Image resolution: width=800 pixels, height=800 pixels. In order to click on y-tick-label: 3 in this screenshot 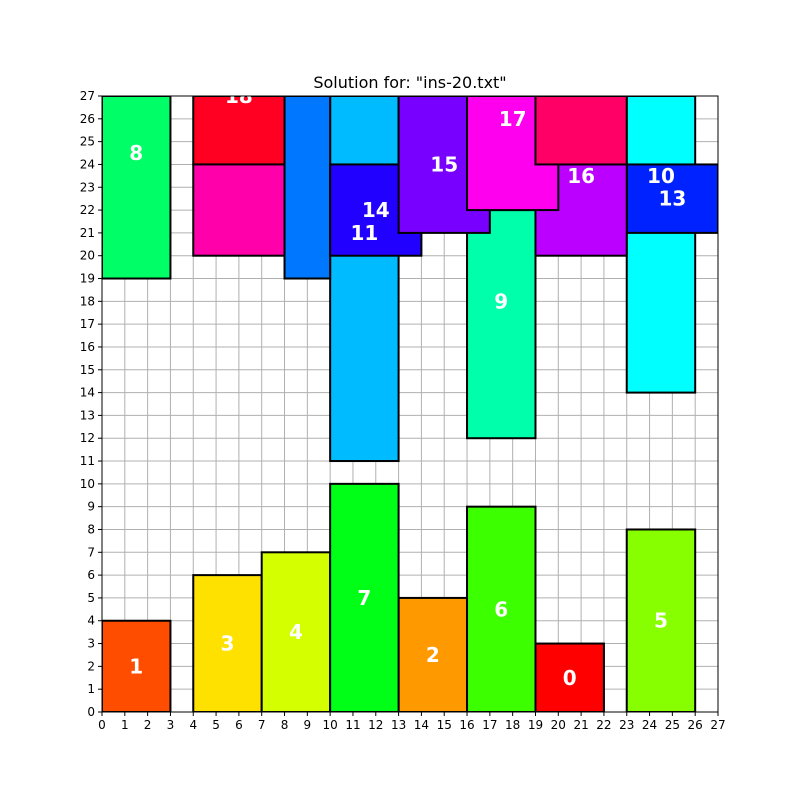, I will do `click(91, 644)`.